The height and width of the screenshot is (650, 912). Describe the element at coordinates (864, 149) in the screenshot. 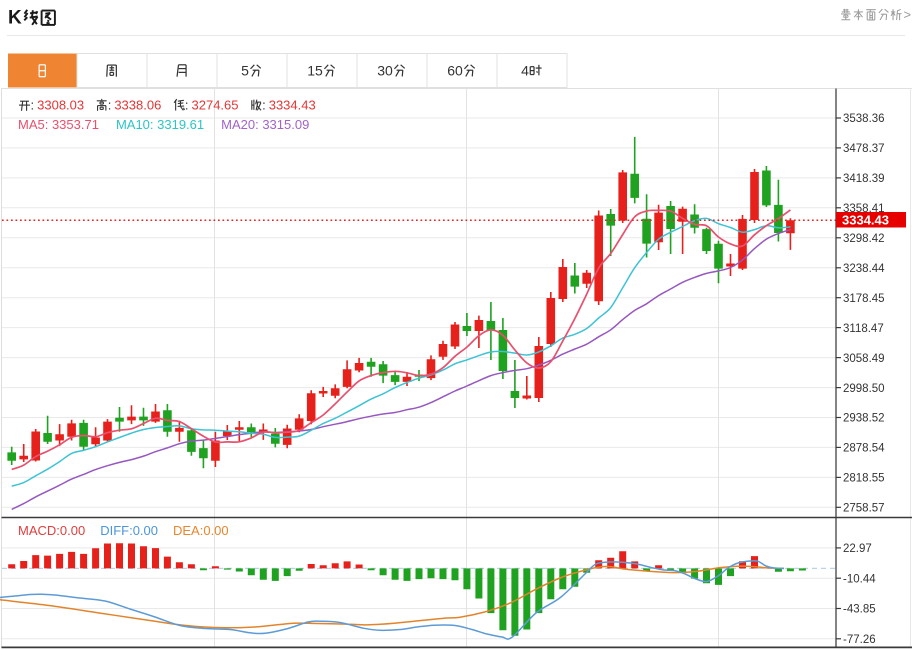

I see `svg-text: 3478.37` at that location.